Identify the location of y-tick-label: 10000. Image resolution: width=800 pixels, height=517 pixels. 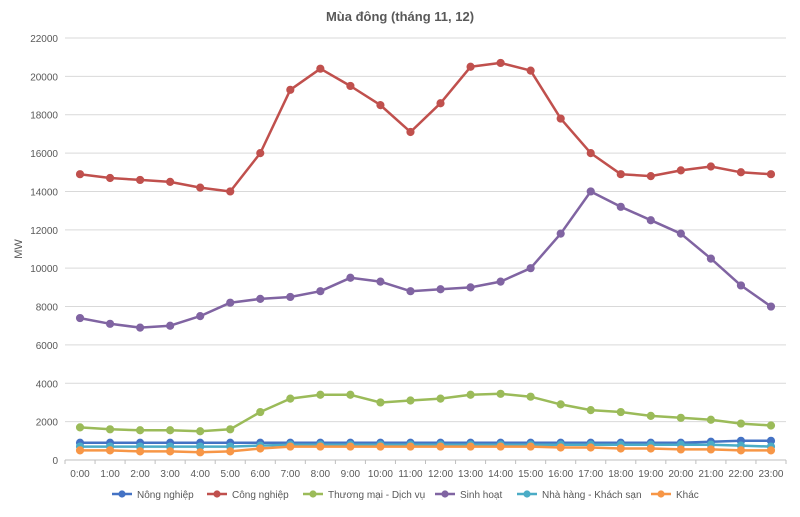
(44, 269).